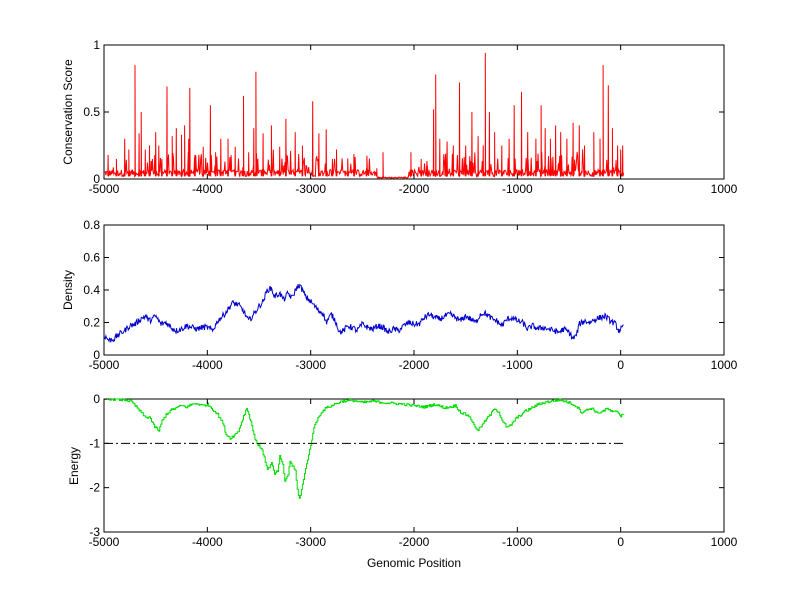 The width and height of the screenshot is (800, 604). I want to click on energy-ytick-label: -3, so click(94, 532).